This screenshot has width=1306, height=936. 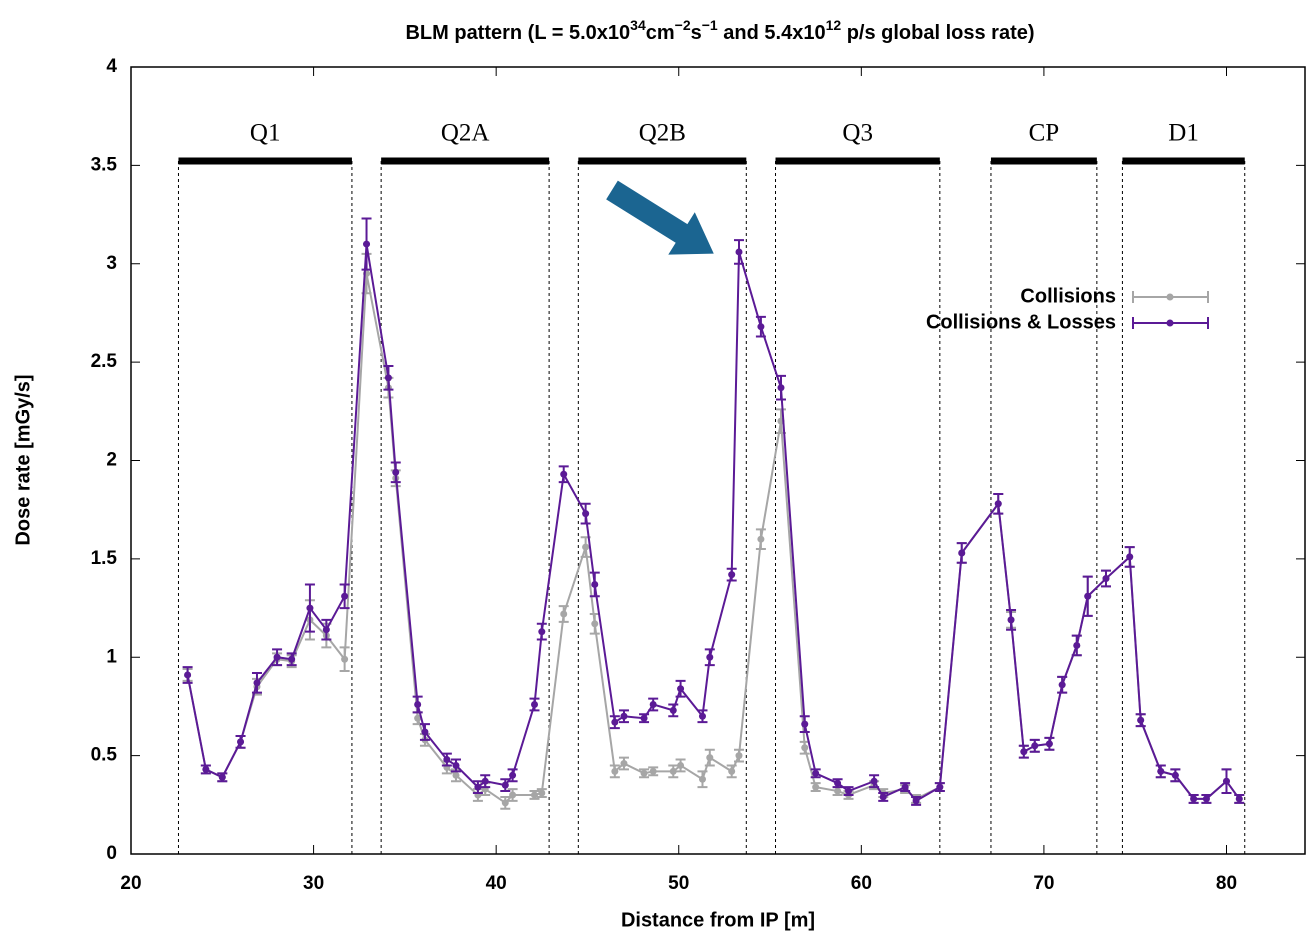 What do you see at coordinates (465, 133) in the screenshot?
I see `region-label: Q2A` at bounding box center [465, 133].